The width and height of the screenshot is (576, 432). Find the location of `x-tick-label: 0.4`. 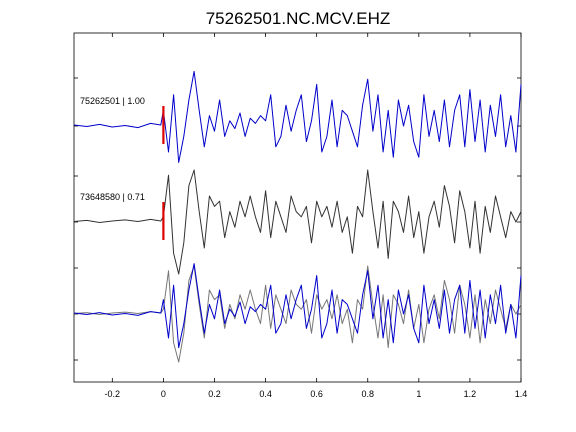

x-tick-label: 0.4 is located at coordinates (265, 394).